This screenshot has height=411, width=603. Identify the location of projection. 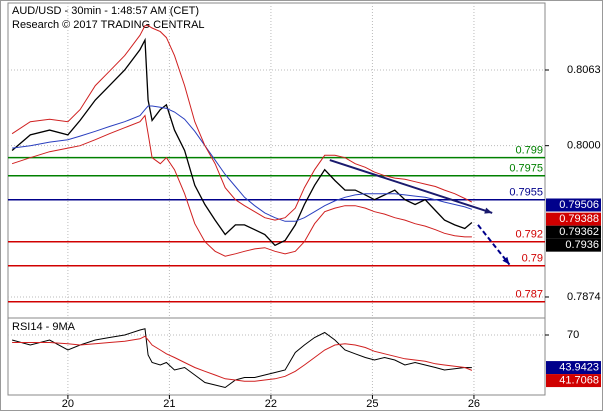
(494, 245).